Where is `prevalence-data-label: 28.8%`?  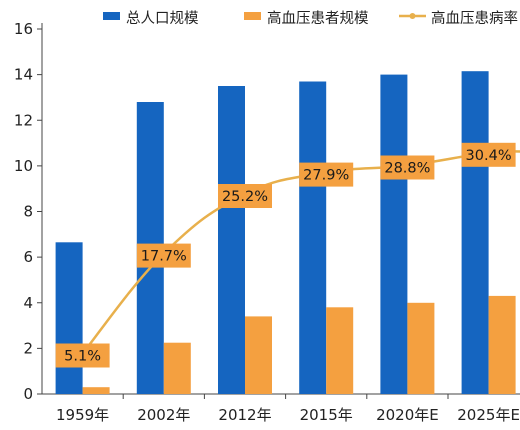 prevalence-data-label: 28.8% is located at coordinates (407, 169).